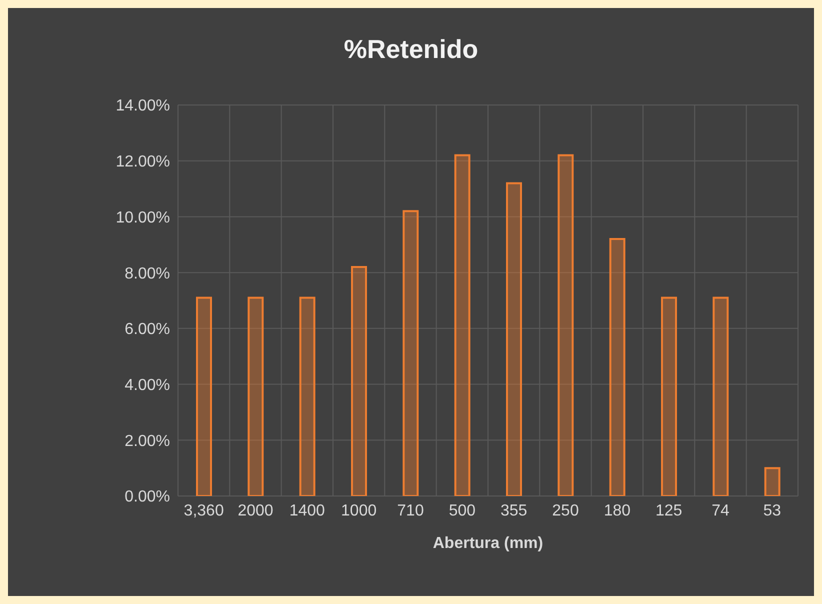  Describe the element at coordinates (143, 217) in the screenshot. I see `y-tick-label: 10.00%` at that location.